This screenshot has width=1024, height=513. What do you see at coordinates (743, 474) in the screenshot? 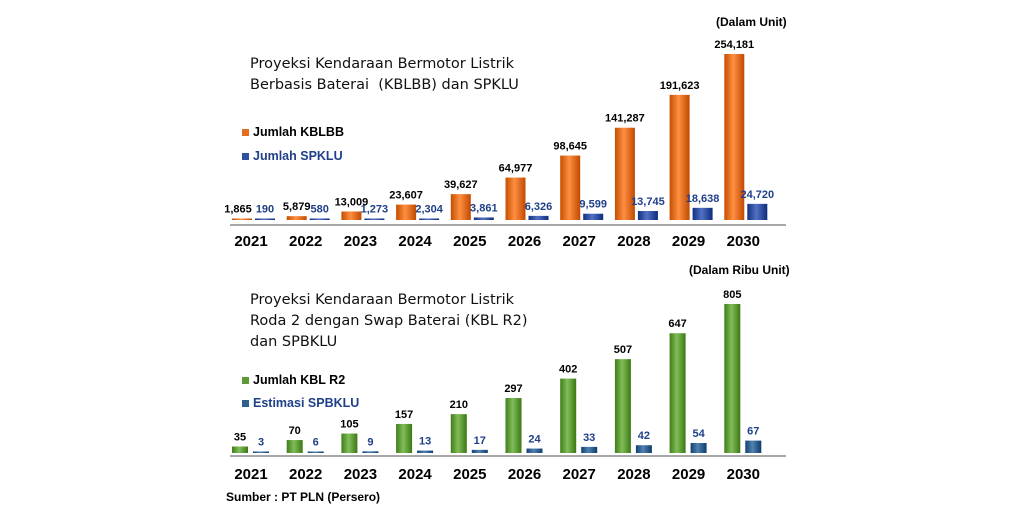
I see `tick-label-bottom-2030: 2030` at bounding box center [743, 474].